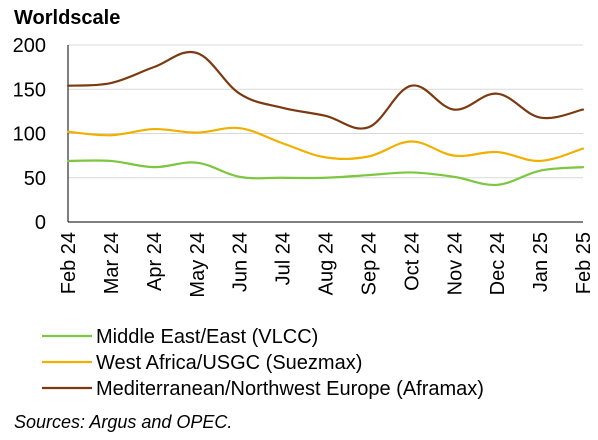 This screenshot has height=440, width=598. Describe the element at coordinates (29, 90) in the screenshot. I see `y-tick-label: 150` at that location.